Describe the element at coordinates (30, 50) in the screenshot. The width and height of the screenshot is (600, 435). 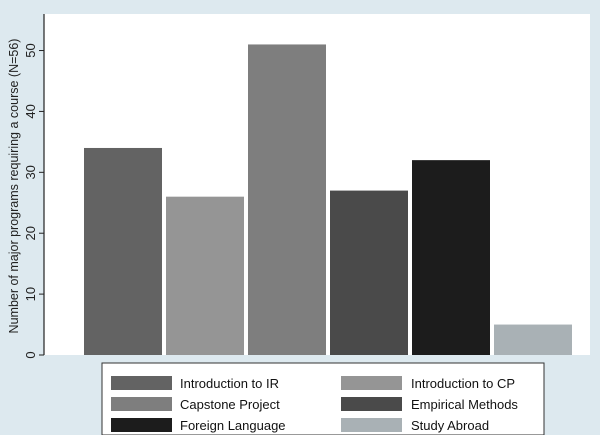
I see `y-tick-label: 50` at that location.